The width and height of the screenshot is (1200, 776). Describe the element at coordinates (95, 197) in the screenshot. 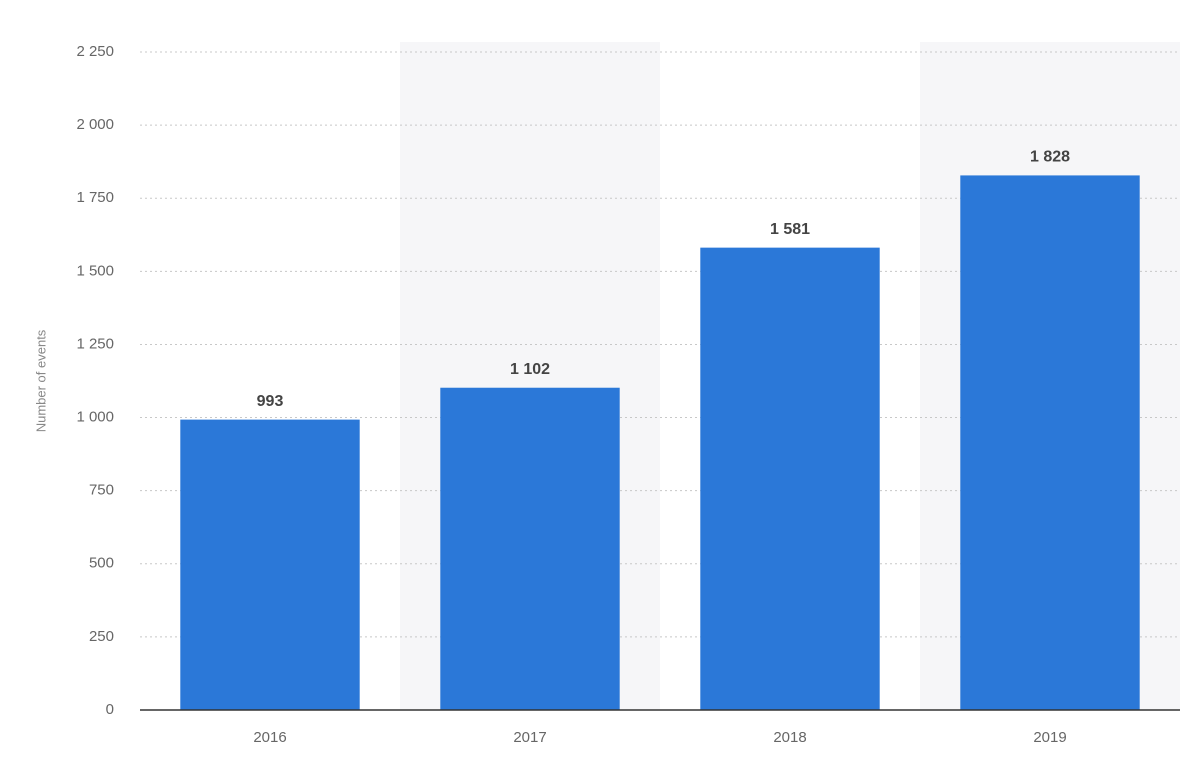

I see `y-tick-label: 1 750` at that location.